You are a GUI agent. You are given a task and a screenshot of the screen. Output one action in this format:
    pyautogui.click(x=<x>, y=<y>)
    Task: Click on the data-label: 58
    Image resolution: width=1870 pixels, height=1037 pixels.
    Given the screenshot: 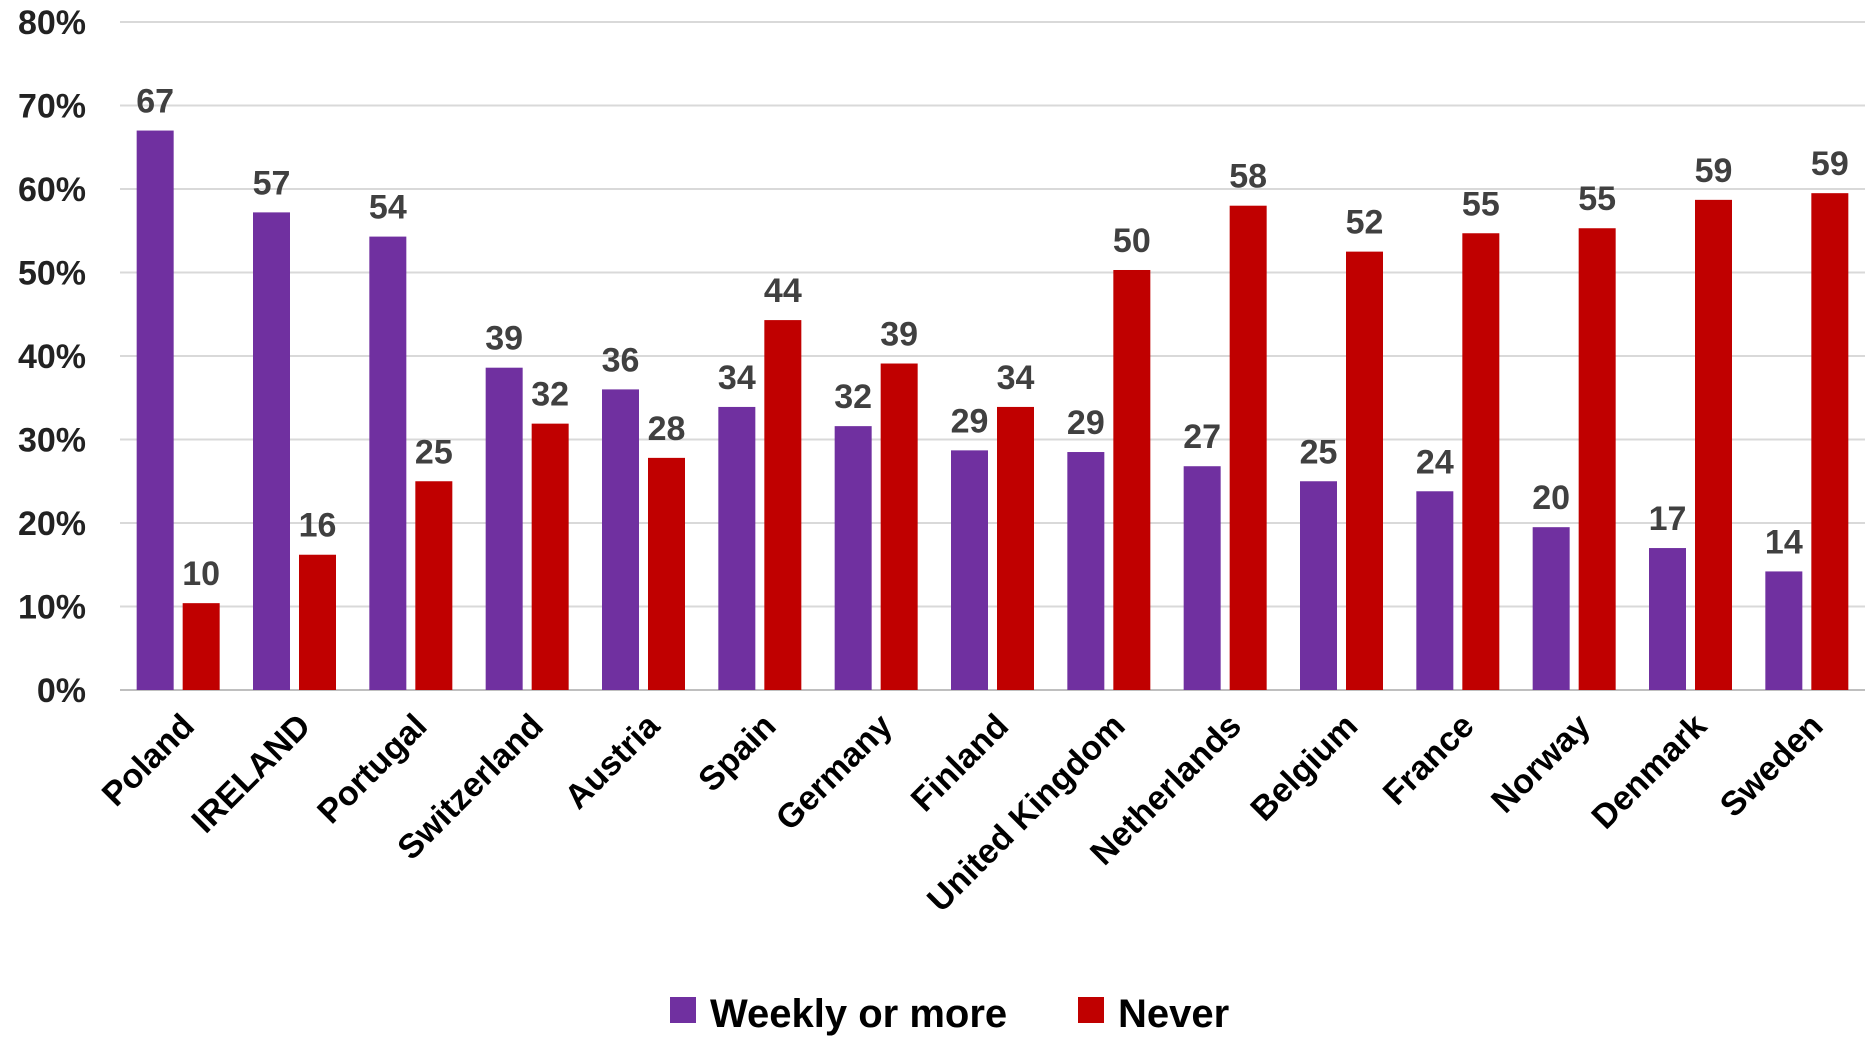 What is the action you would take?
    pyautogui.click(x=1248, y=177)
    